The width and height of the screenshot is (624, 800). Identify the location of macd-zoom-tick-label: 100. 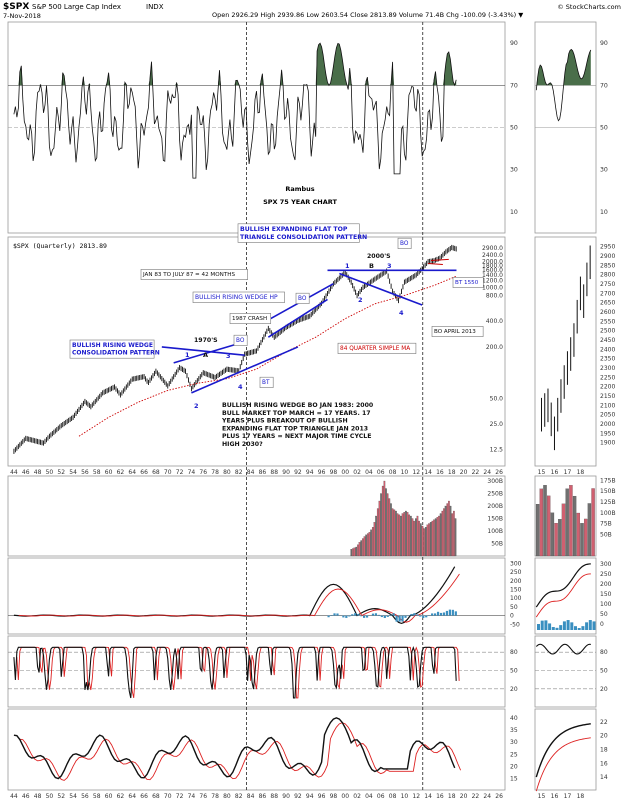
(606, 604).